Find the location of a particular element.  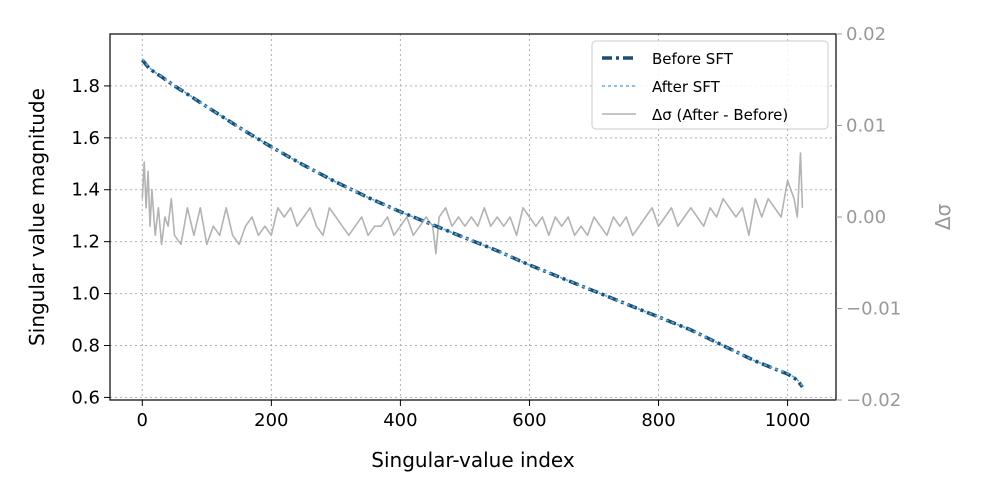

x-tick-label: 200 is located at coordinates (271, 420).